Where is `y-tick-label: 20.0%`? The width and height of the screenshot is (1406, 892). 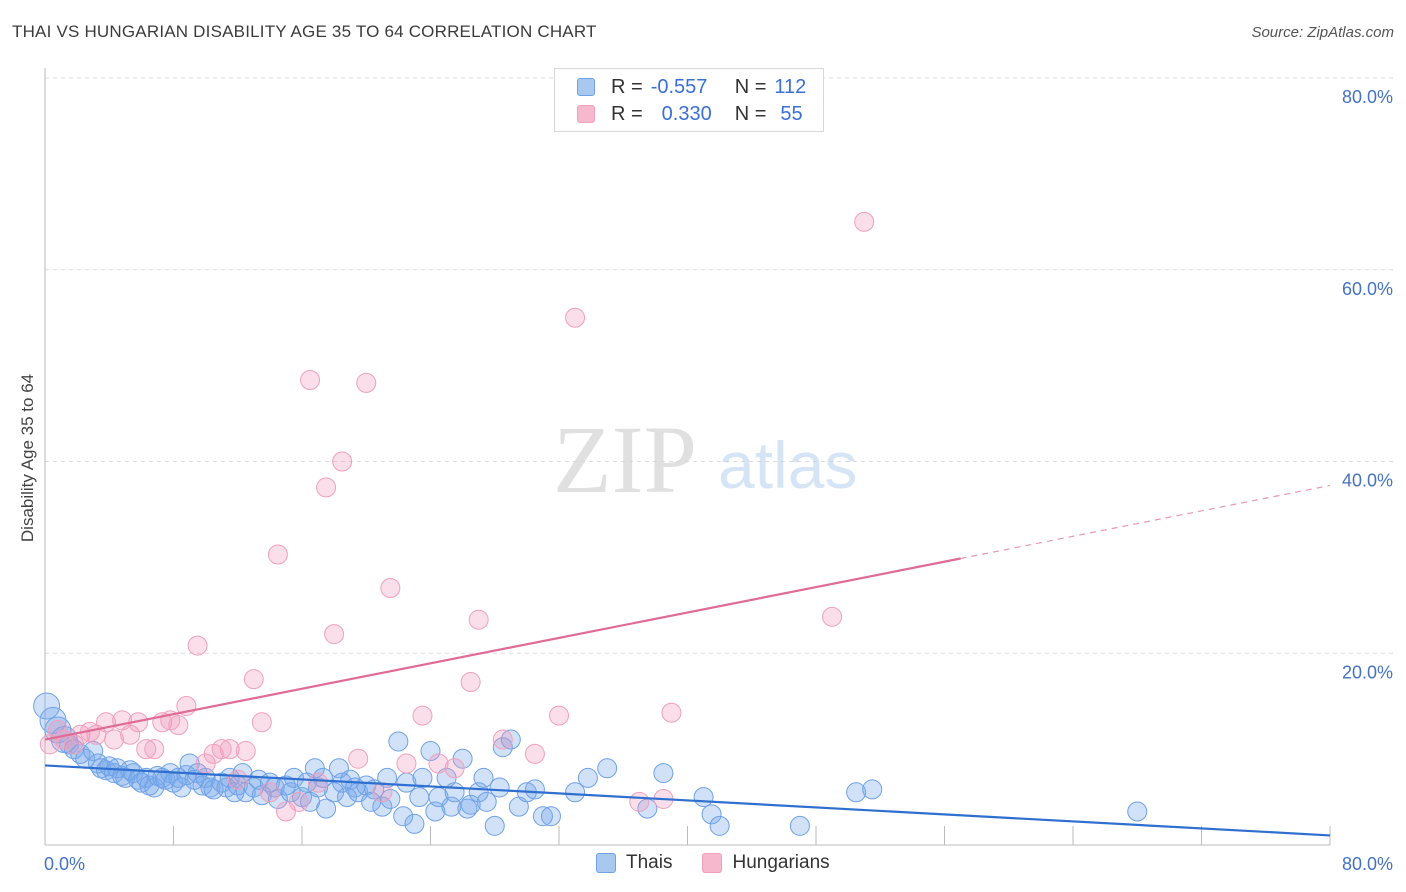
y-tick-label: 20.0% is located at coordinates (1367, 672).